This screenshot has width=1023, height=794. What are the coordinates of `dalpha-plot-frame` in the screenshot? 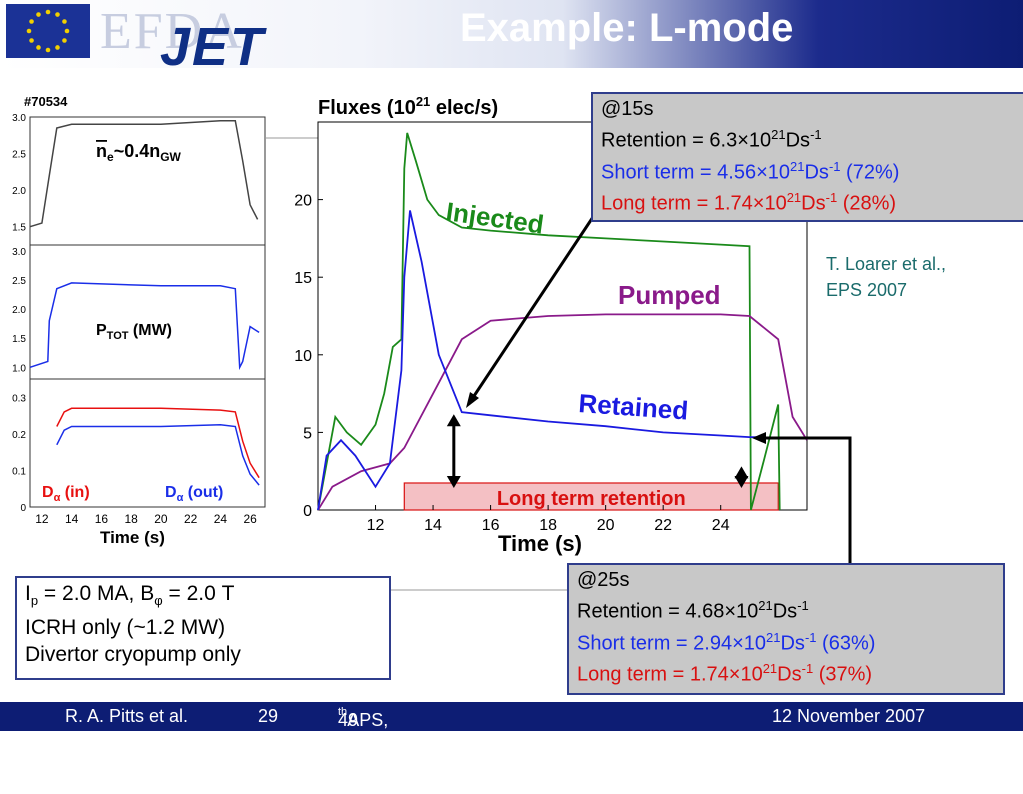 It's located at (147, 443).